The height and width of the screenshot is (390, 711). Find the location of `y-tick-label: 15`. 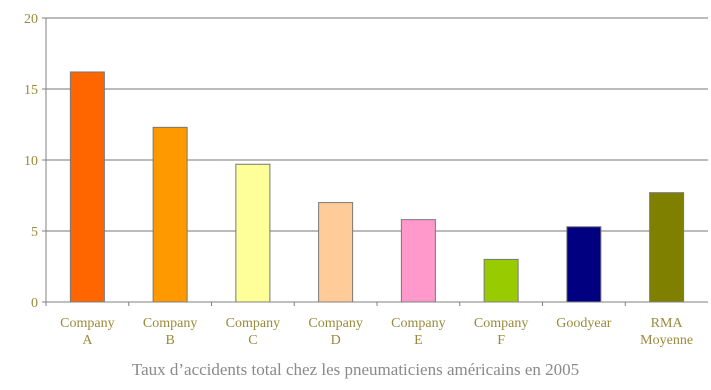

y-tick-label: 15 is located at coordinates (31, 90).